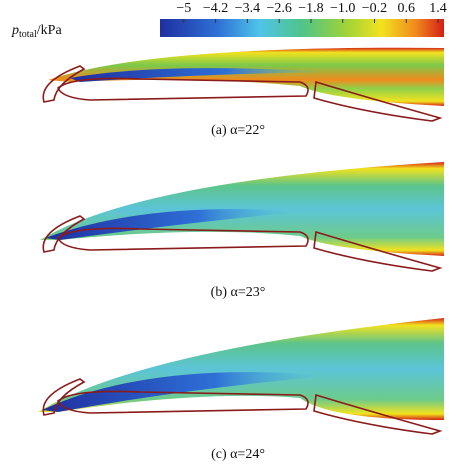  Describe the element at coordinates (438, 8) in the screenshot. I see `colorbar-tick-label: 1.4` at that location.